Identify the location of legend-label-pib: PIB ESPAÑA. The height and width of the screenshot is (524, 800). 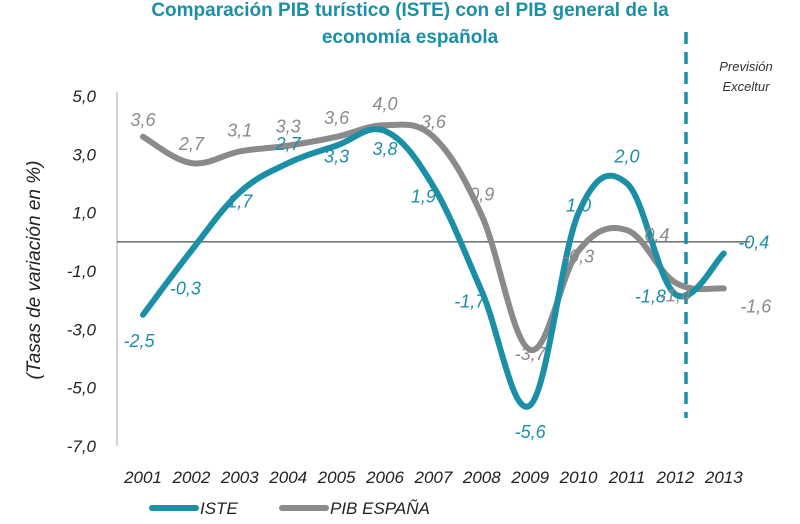
(380, 508).